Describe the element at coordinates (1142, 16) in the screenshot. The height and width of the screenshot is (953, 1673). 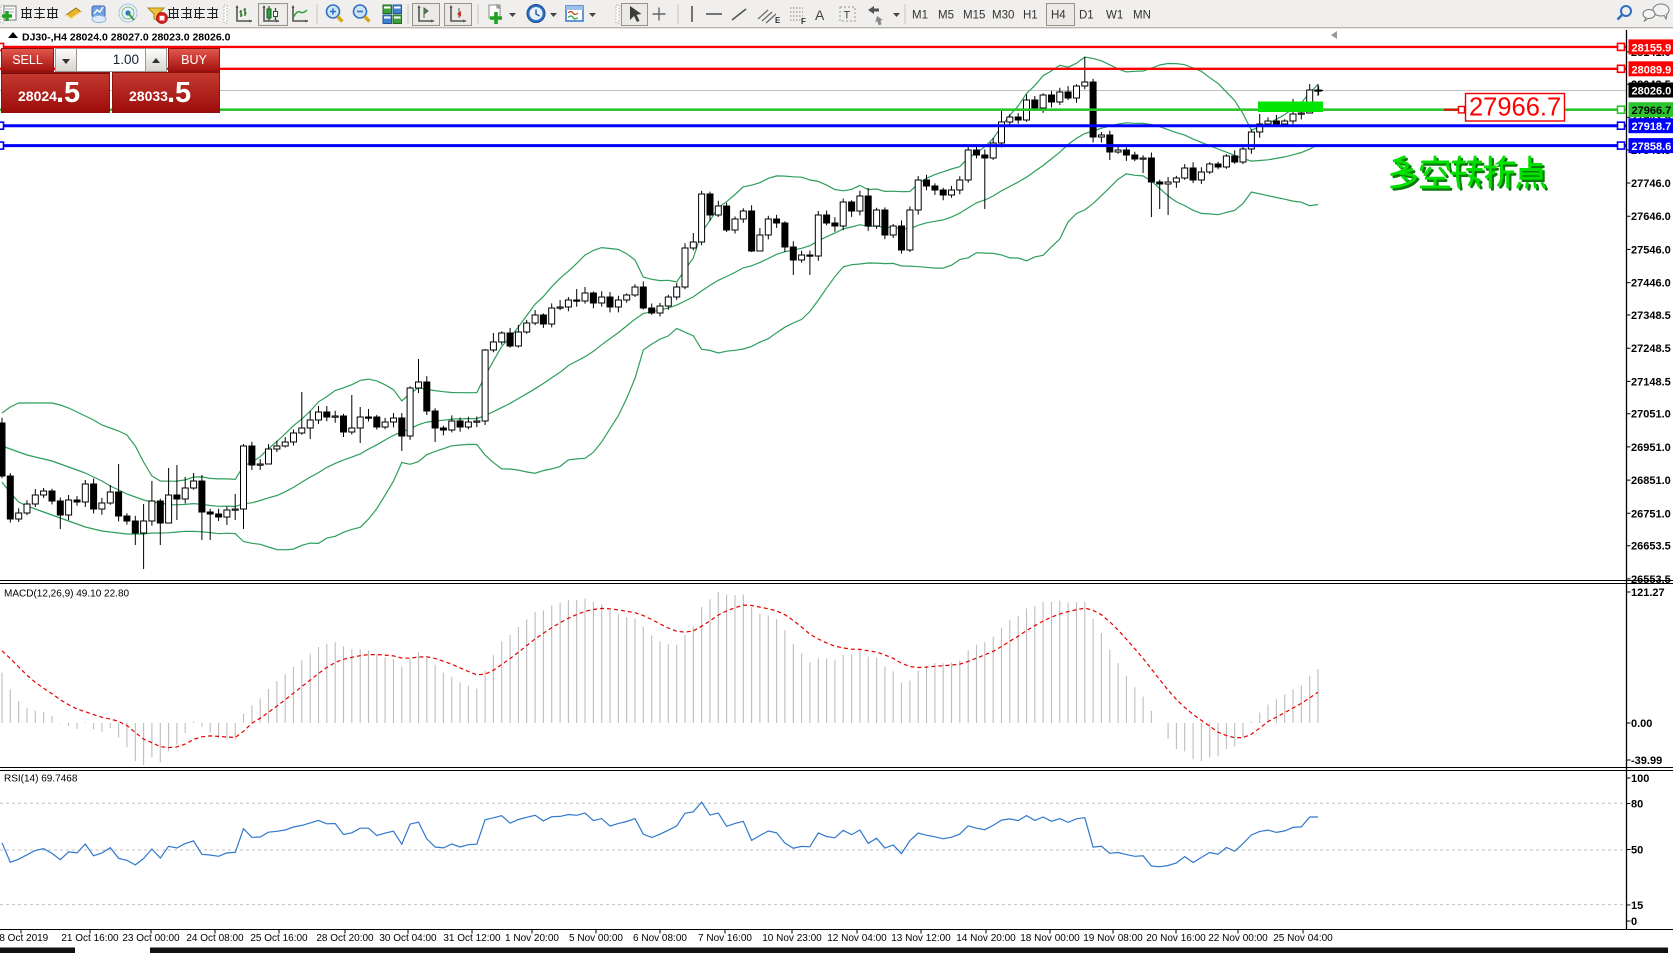
I see `svg-text: MN` at that location.